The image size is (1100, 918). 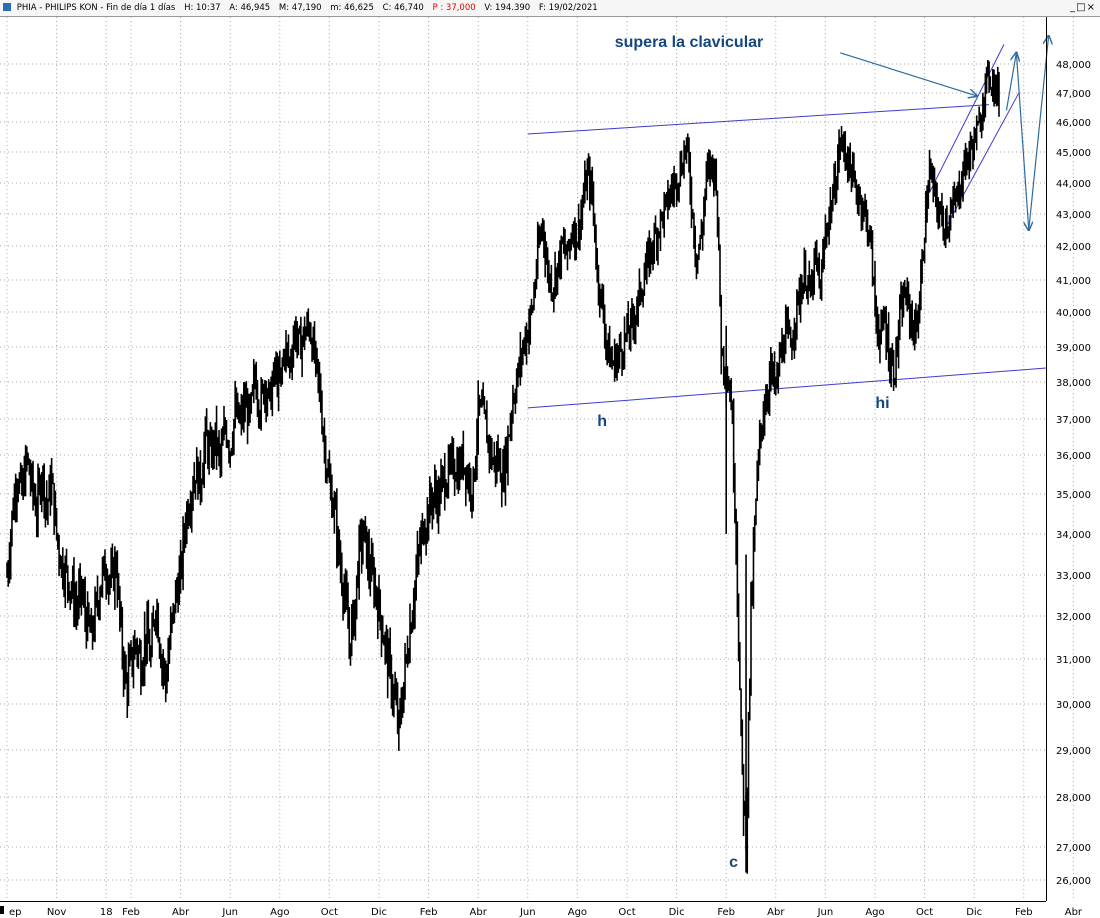 What do you see at coordinates (1073, 660) in the screenshot?
I see `y-tick-label: 31,000` at bounding box center [1073, 660].